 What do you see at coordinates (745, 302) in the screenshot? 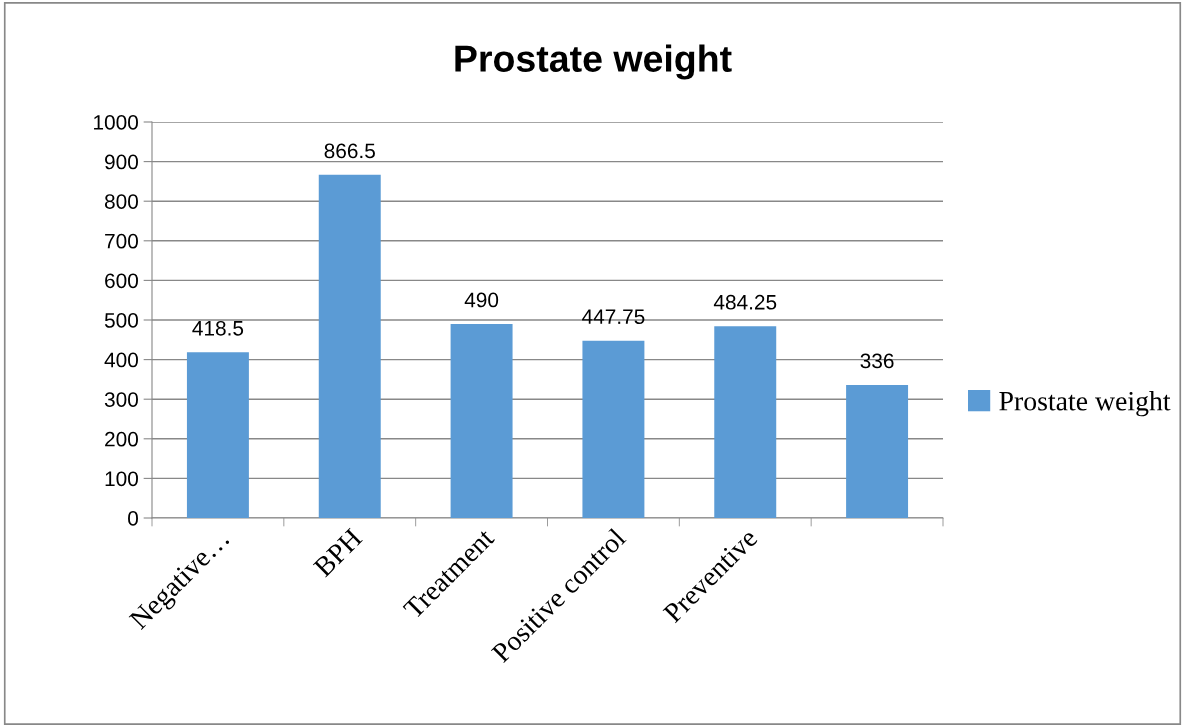
I see `data-label: 484.25` at bounding box center [745, 302].